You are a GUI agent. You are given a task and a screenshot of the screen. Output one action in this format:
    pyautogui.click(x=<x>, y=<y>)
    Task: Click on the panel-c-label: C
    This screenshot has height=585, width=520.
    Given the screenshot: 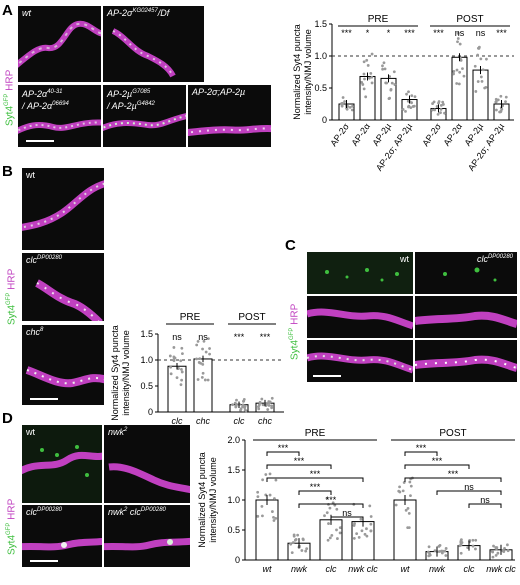 What is the action you would take?
    pyautogui.click(x=290, y=245)
    